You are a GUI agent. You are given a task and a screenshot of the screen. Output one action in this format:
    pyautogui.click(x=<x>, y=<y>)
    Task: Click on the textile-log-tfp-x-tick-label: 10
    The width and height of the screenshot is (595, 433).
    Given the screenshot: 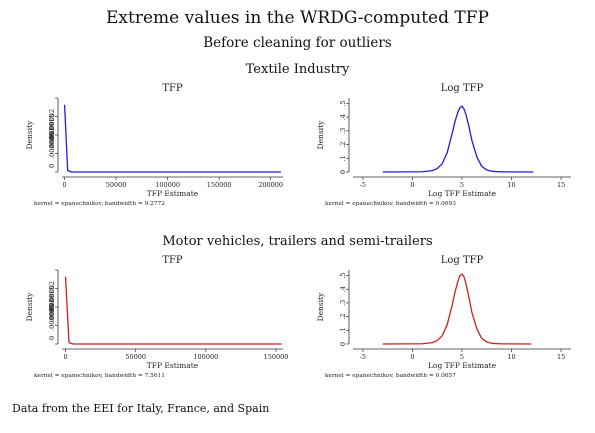 What is the action you would take?
    pyautogui.click(x=511, y=185)
    